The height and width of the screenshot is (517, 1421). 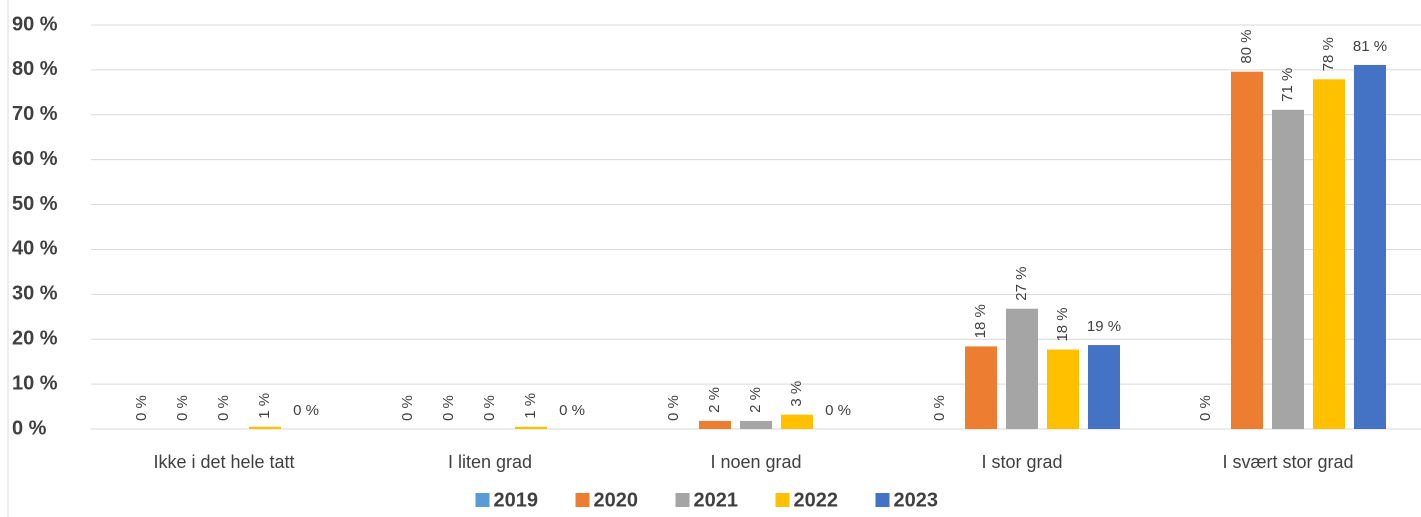 What do you see at coordinates (516, 500) in the screenshot?
I see `legend-label: 2019` at bounding box center [516, 500].